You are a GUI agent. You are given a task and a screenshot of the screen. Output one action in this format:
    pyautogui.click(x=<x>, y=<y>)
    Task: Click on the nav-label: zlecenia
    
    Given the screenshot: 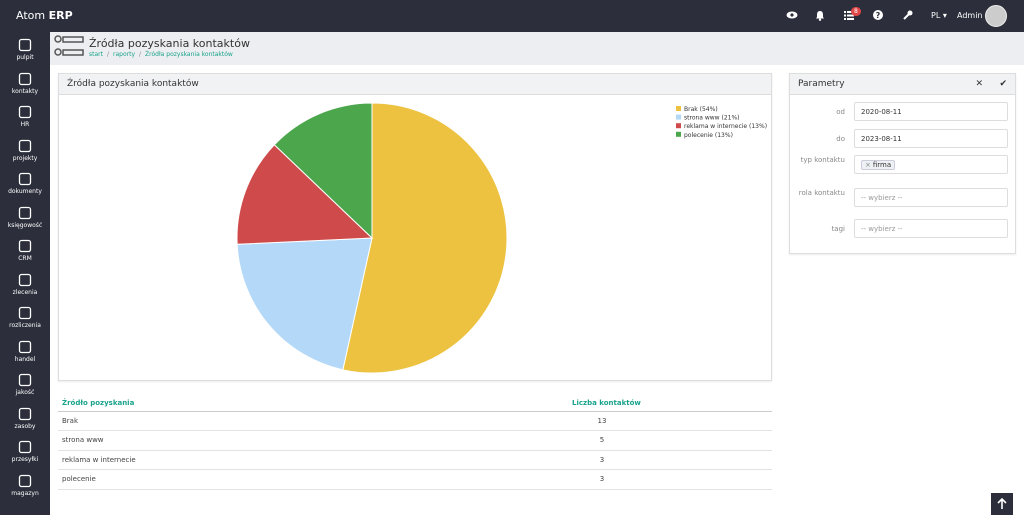 What is the action you would take?
    pyautogui.click(x=25, y=292)
    